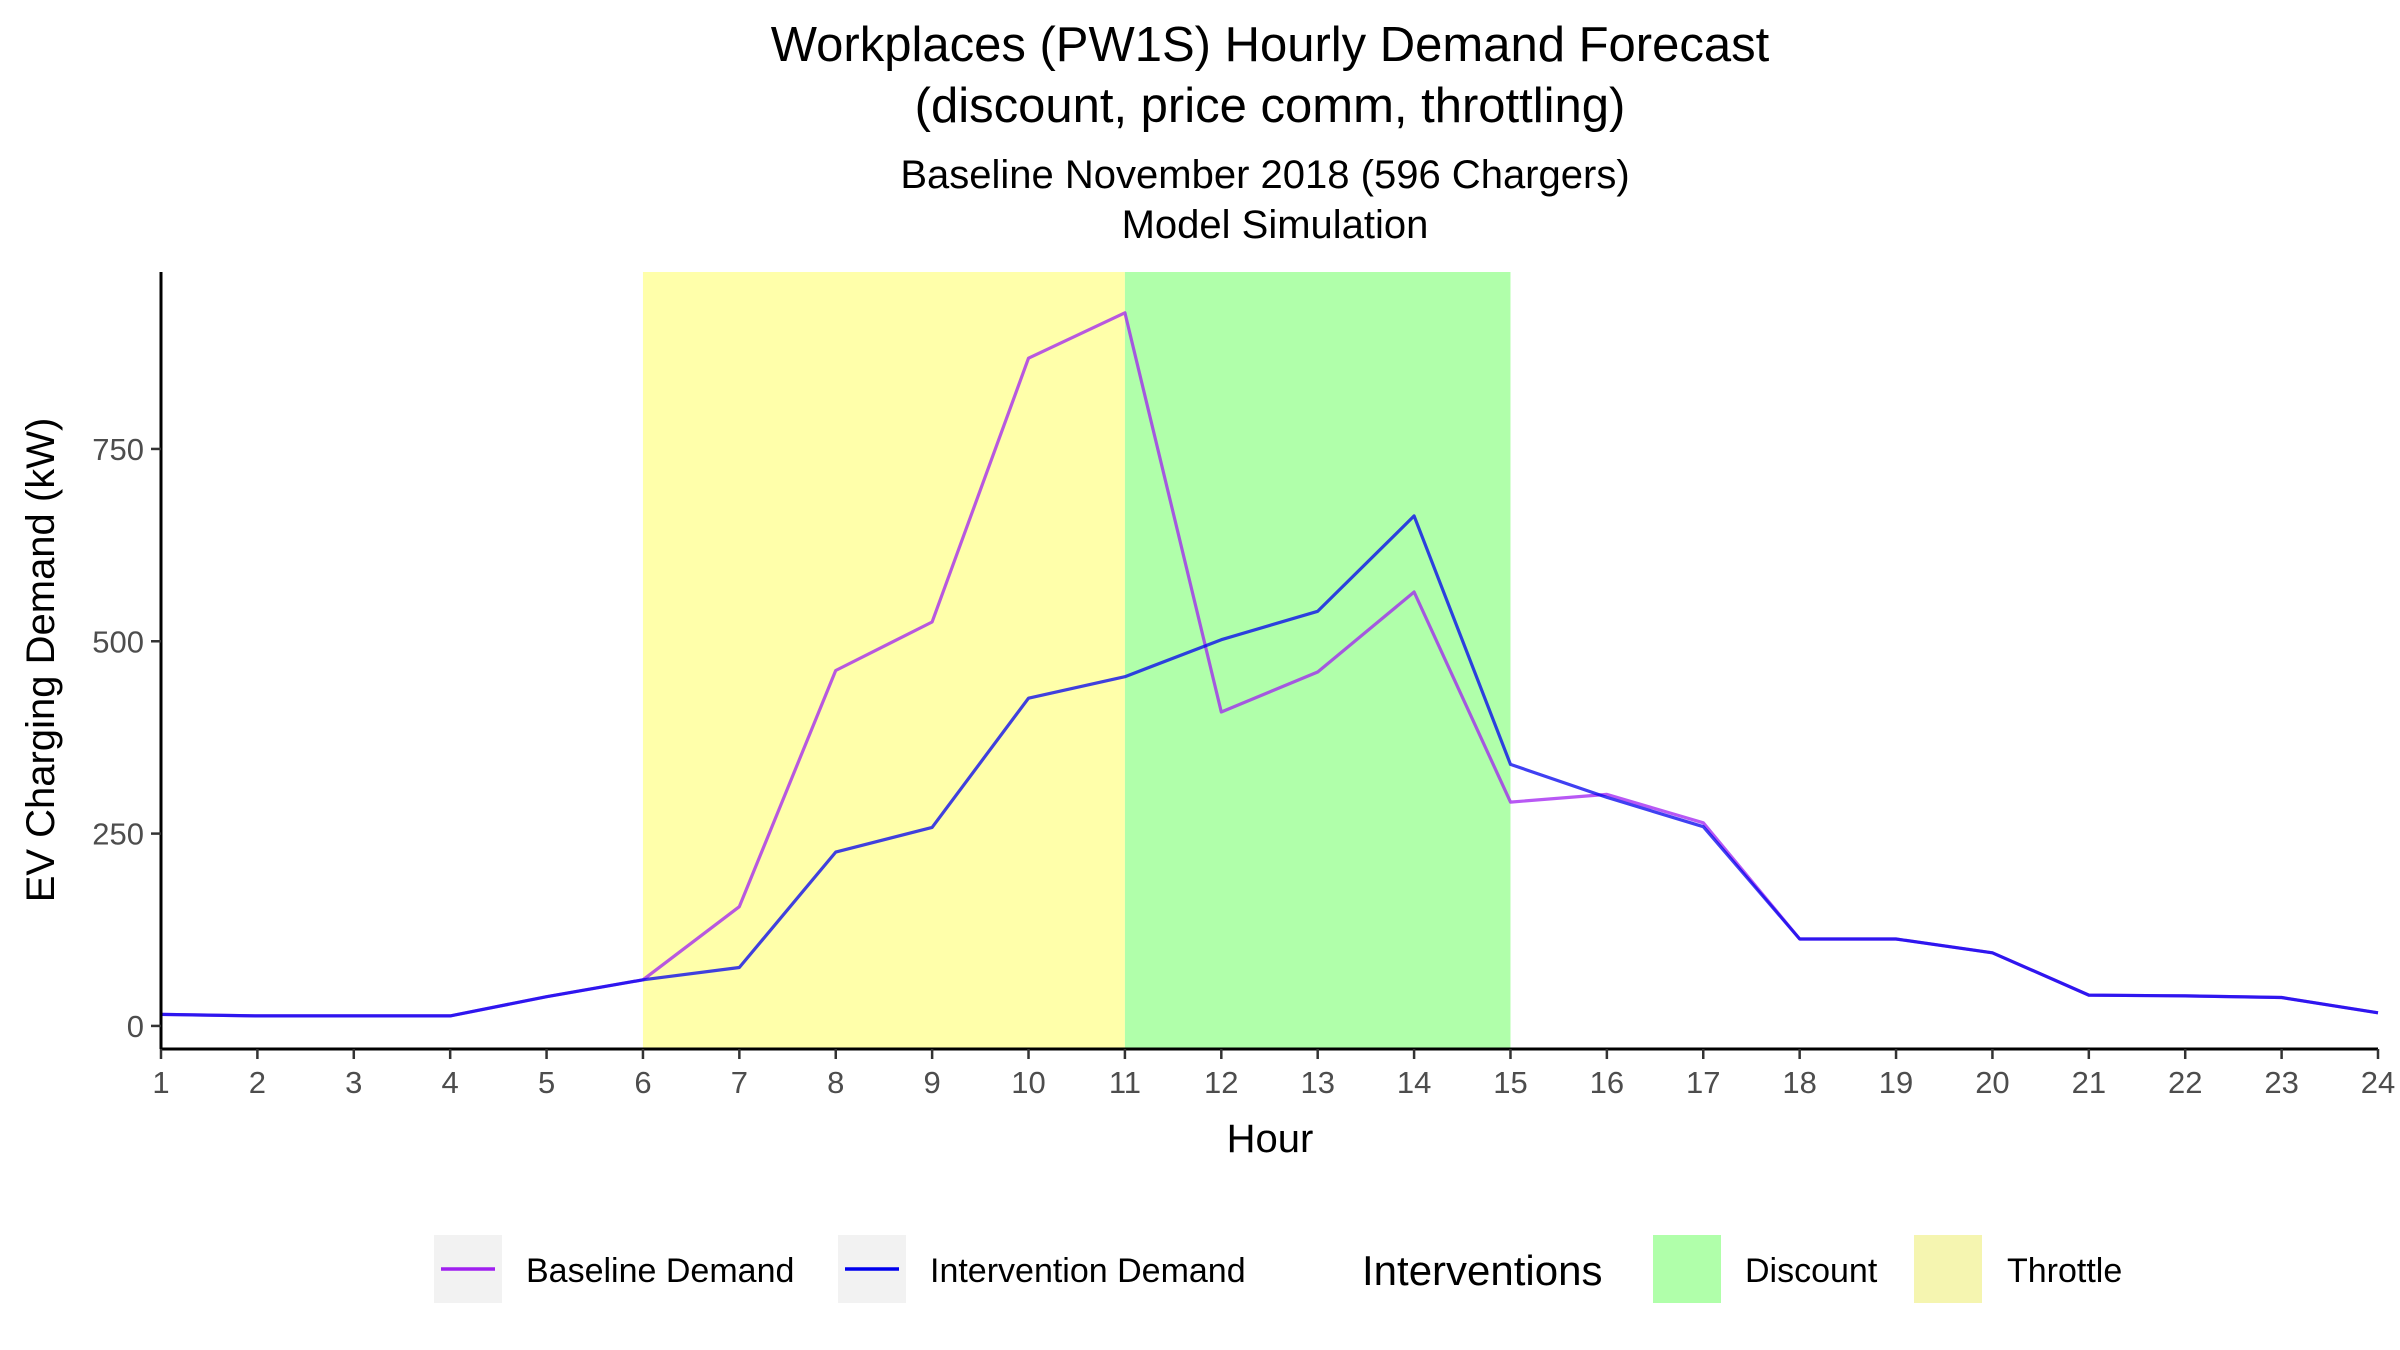  I want to click on x-tick-label: 23, so click(2281, 1082).